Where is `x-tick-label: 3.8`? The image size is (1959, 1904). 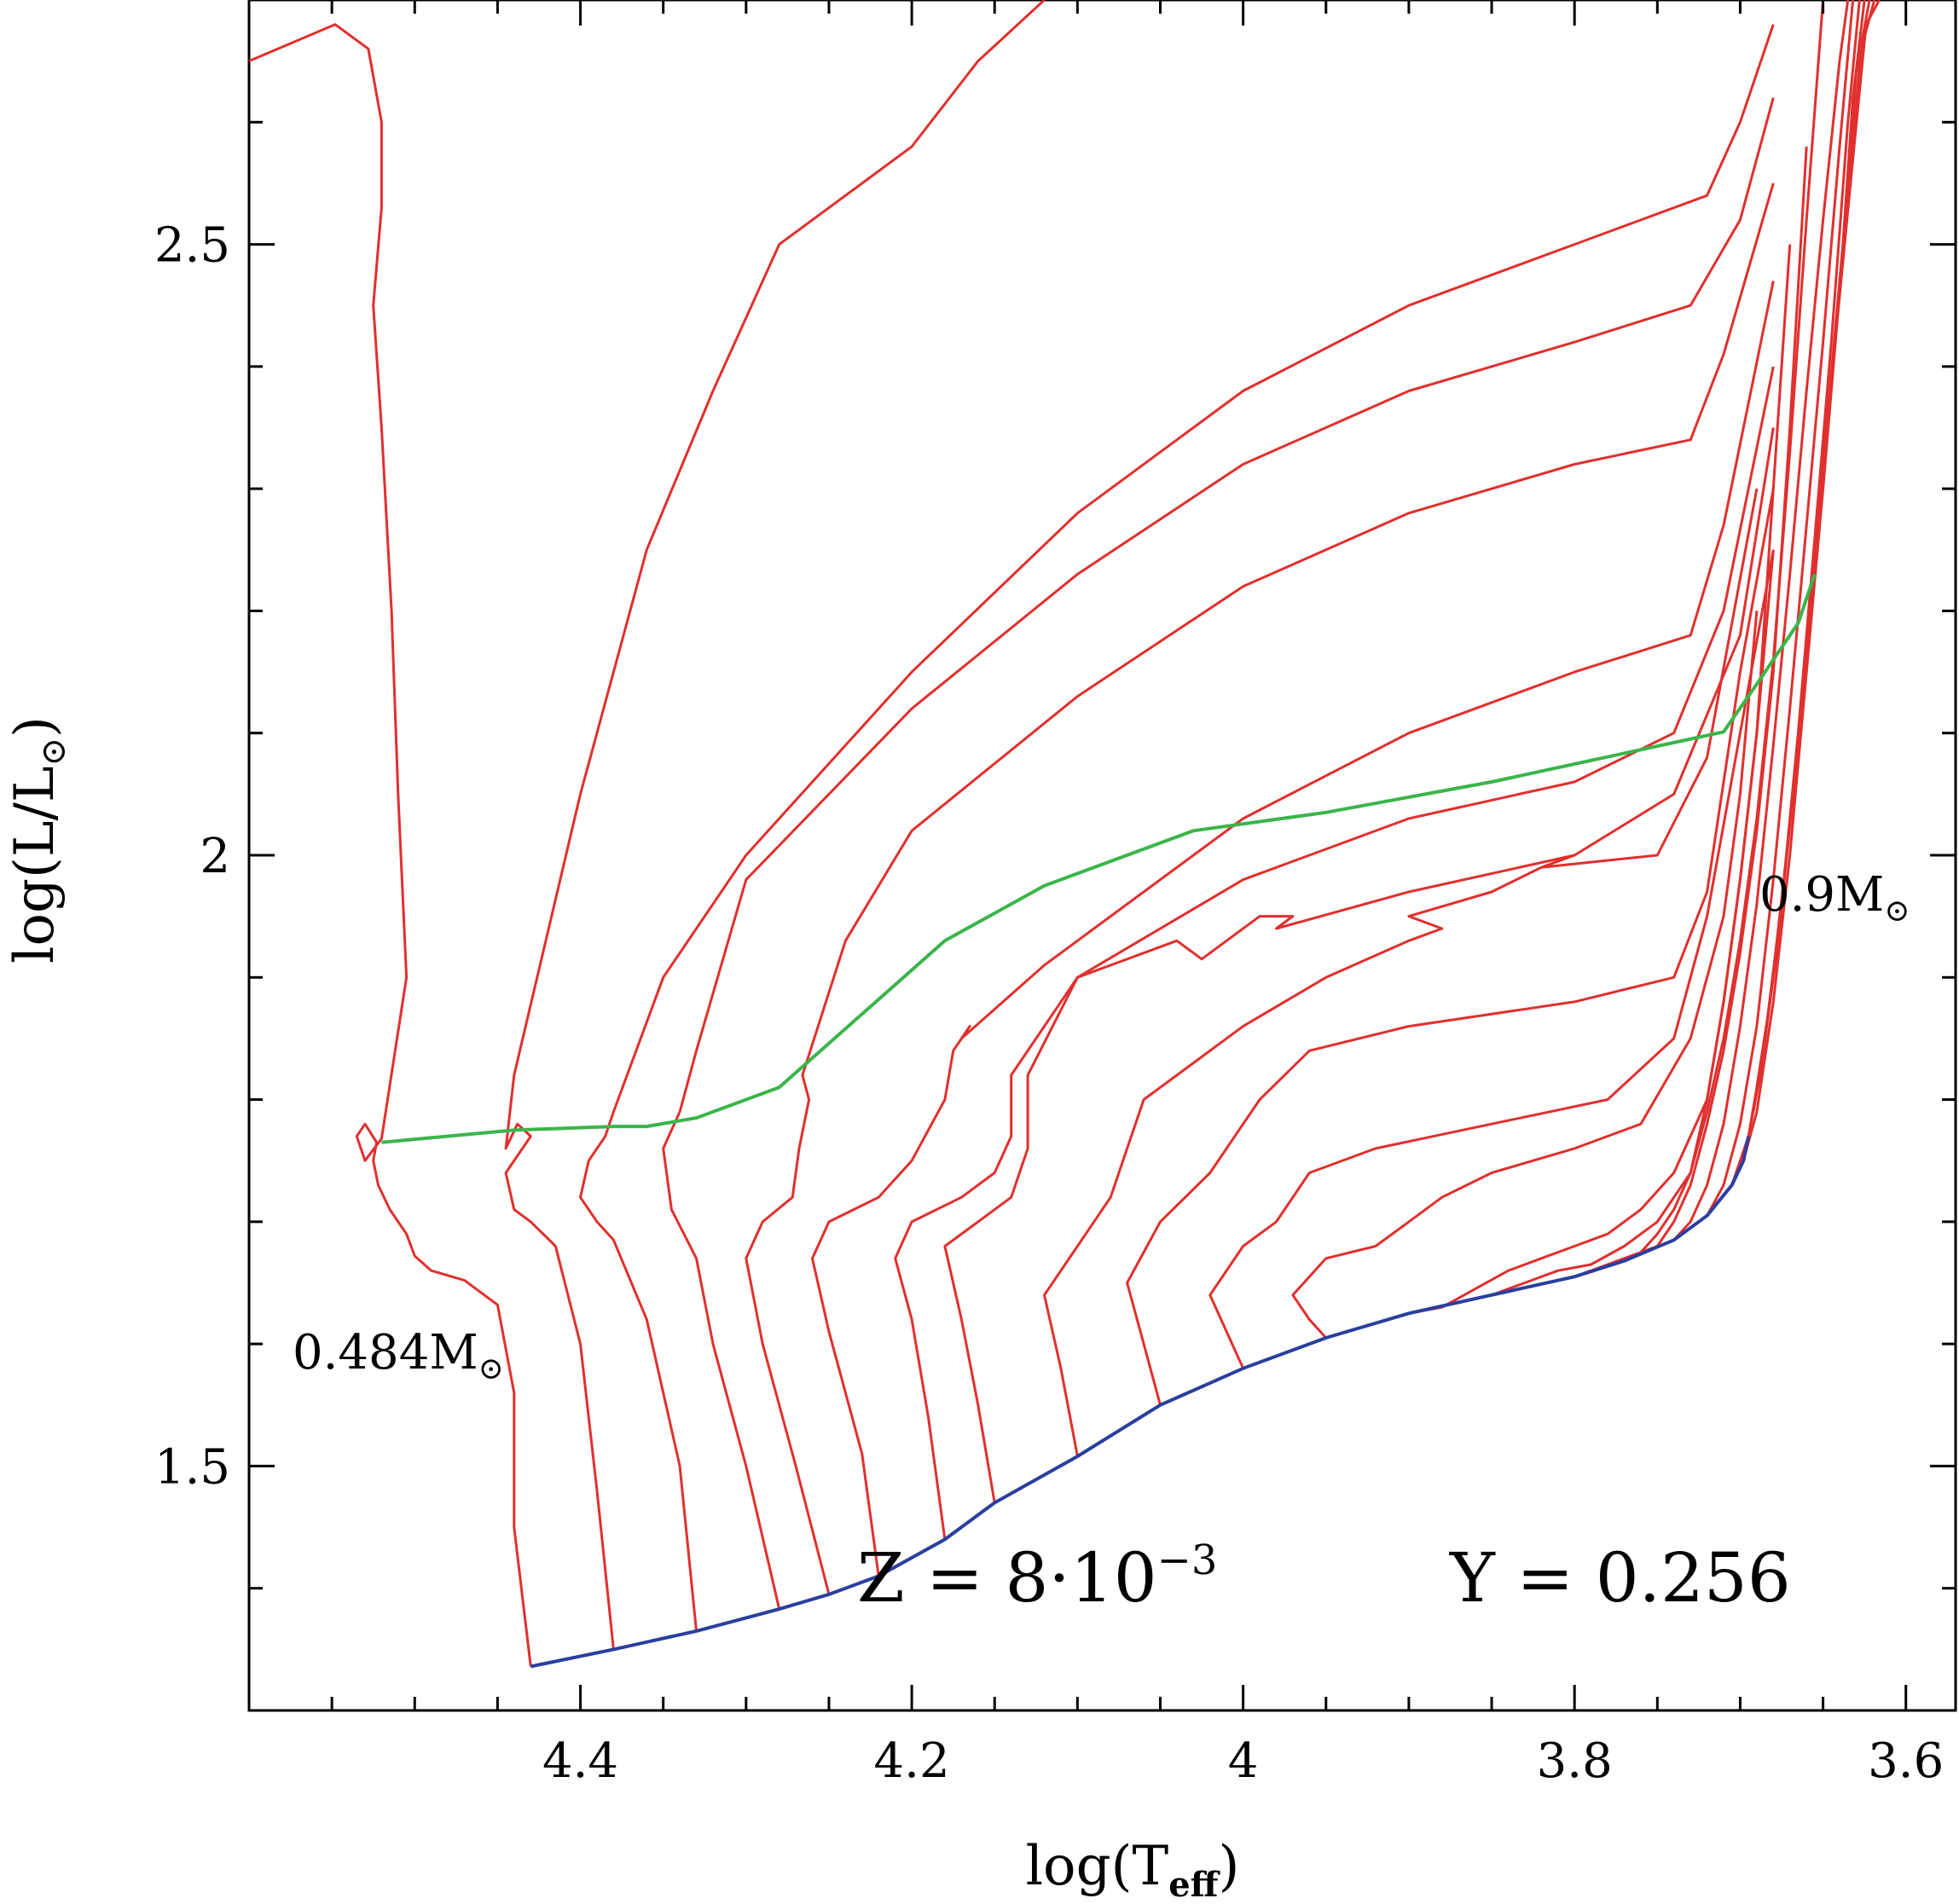 x-tick-label: 3.8 is located at coordinates (1575, 1761).